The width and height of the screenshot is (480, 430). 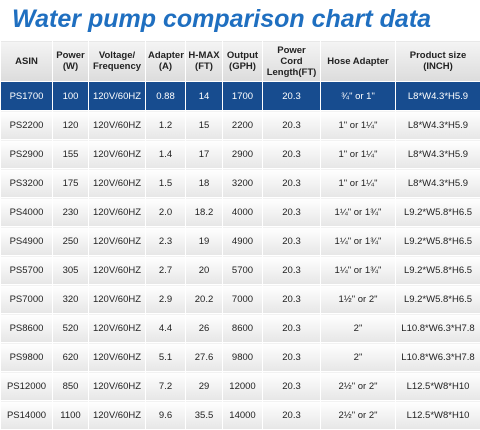 What do you see at coordinates (165, 415) in the screenshot?
I see `table-cell: 9.6` at bounding box center [165, 415].